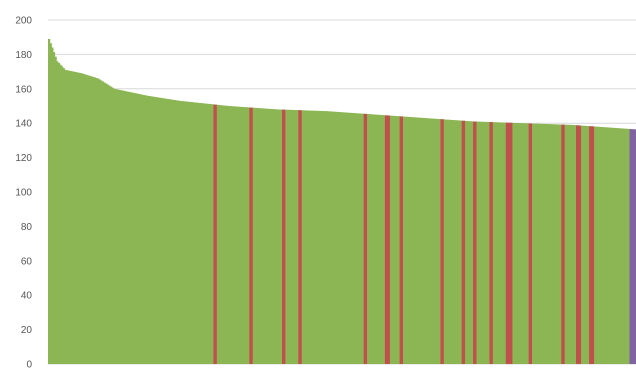 This screenshot has height=369, width=636. Describe the element at coordinates (23, 158) in the screenshot. I see `y-tick-label: 120` at that location.